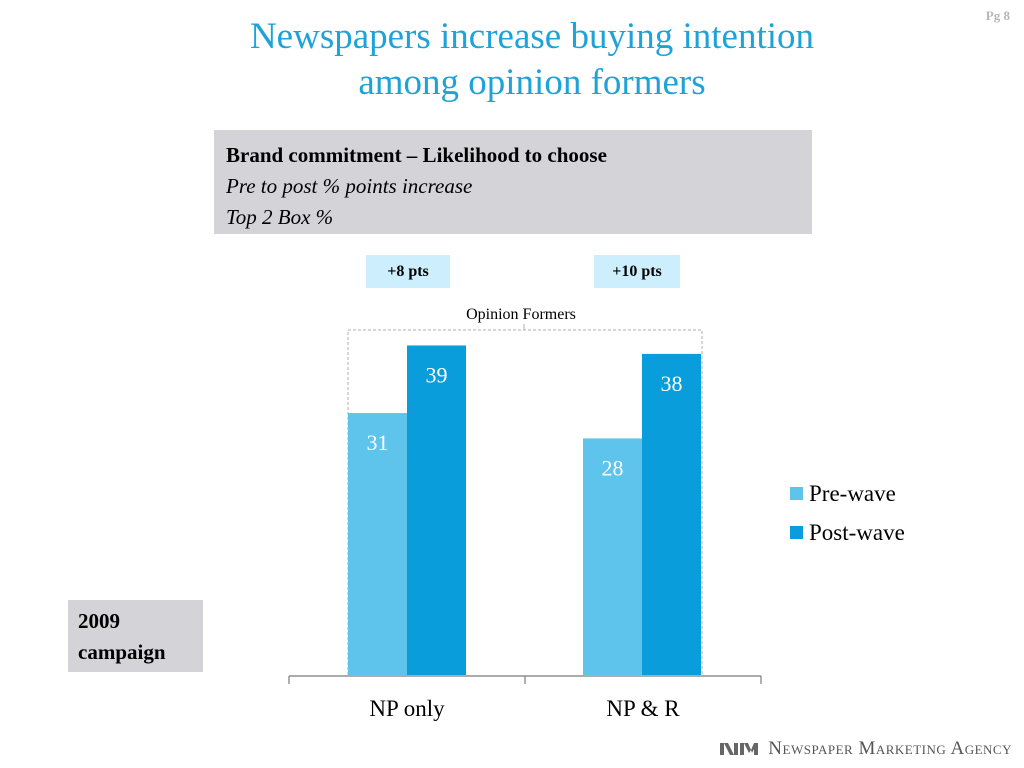 This screenshot has height=768, width=1024. I want to click on group-label: Opinion Formers, so click(521, 314).